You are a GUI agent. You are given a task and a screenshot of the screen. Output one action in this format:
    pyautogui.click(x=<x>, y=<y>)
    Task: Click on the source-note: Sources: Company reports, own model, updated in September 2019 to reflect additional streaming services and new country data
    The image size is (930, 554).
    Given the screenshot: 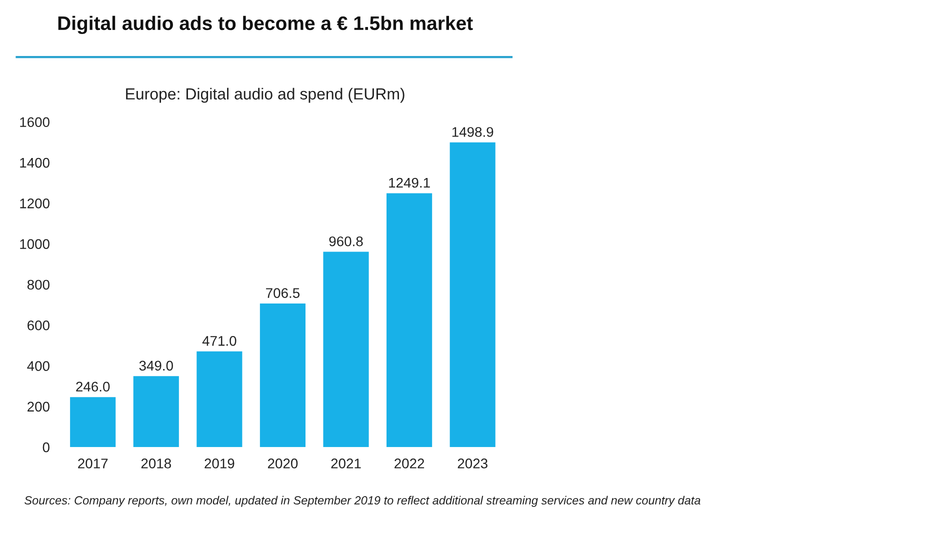 What is the action you would take?
    pyautogui.click(x=362, y=501)
    